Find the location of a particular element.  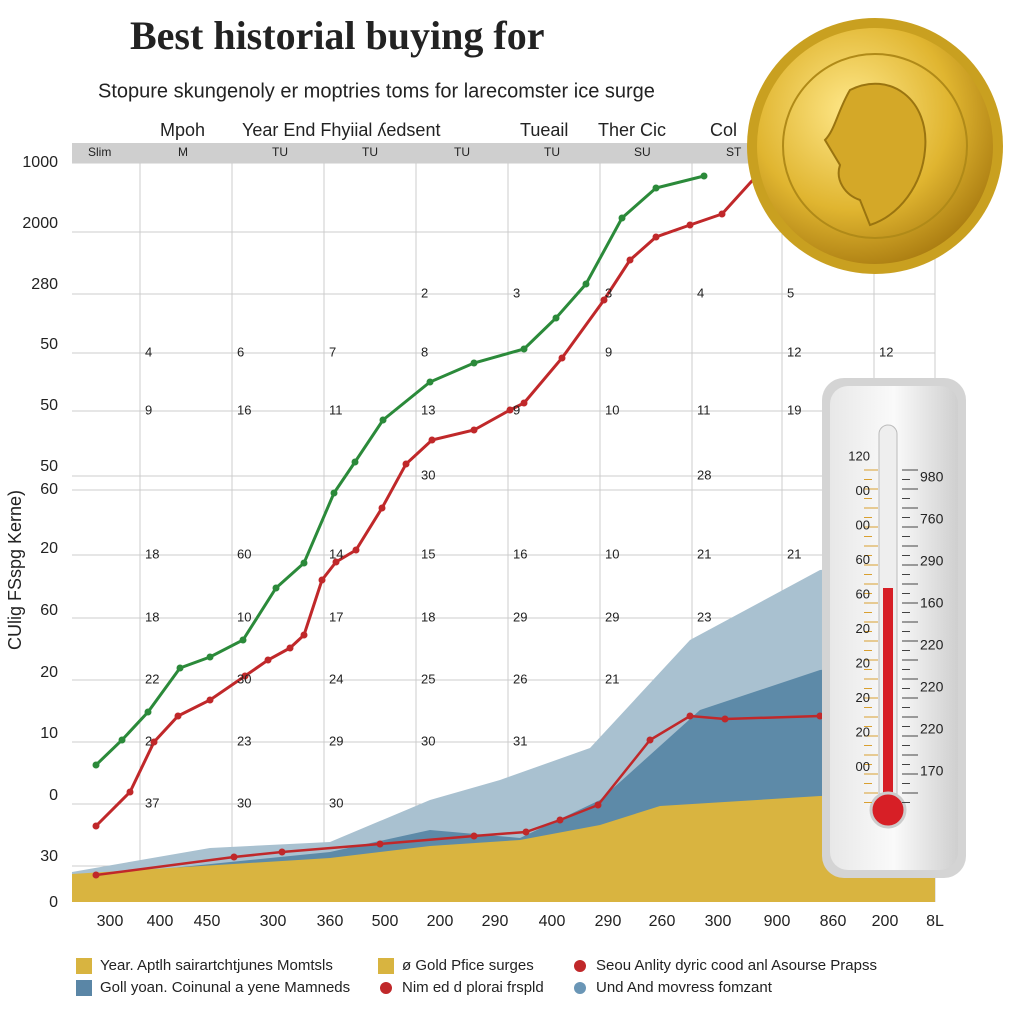

thermo-label: 00 is located at coordinates (863, 490).